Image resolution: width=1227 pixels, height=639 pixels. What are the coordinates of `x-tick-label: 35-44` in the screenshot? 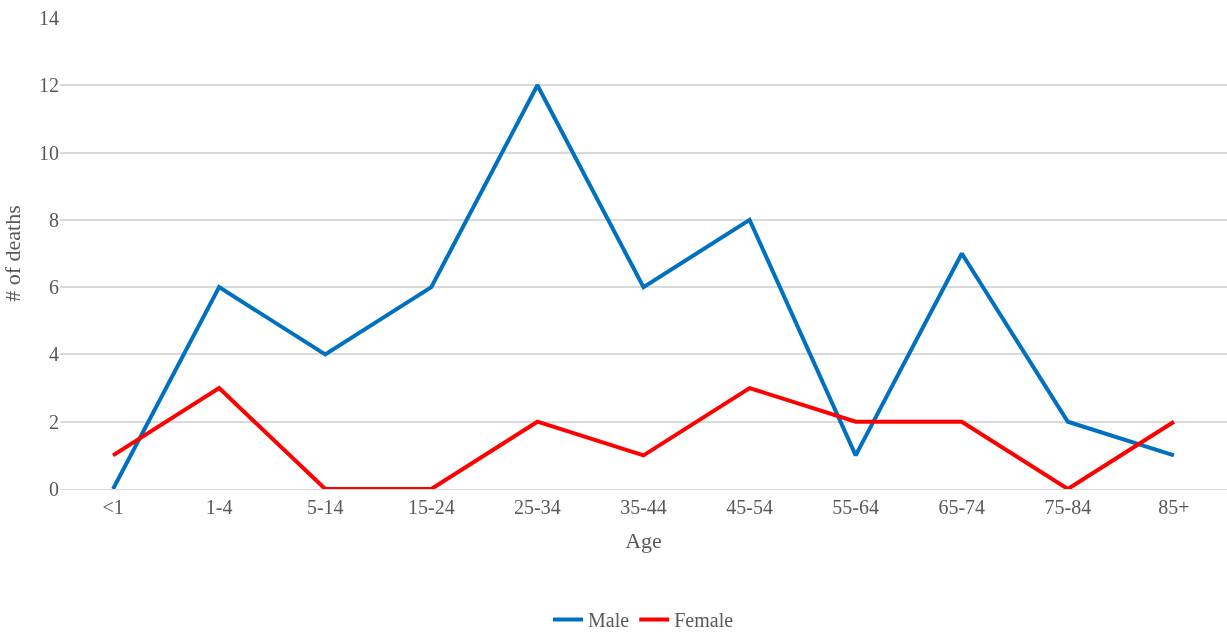 It's located at (643, 507).